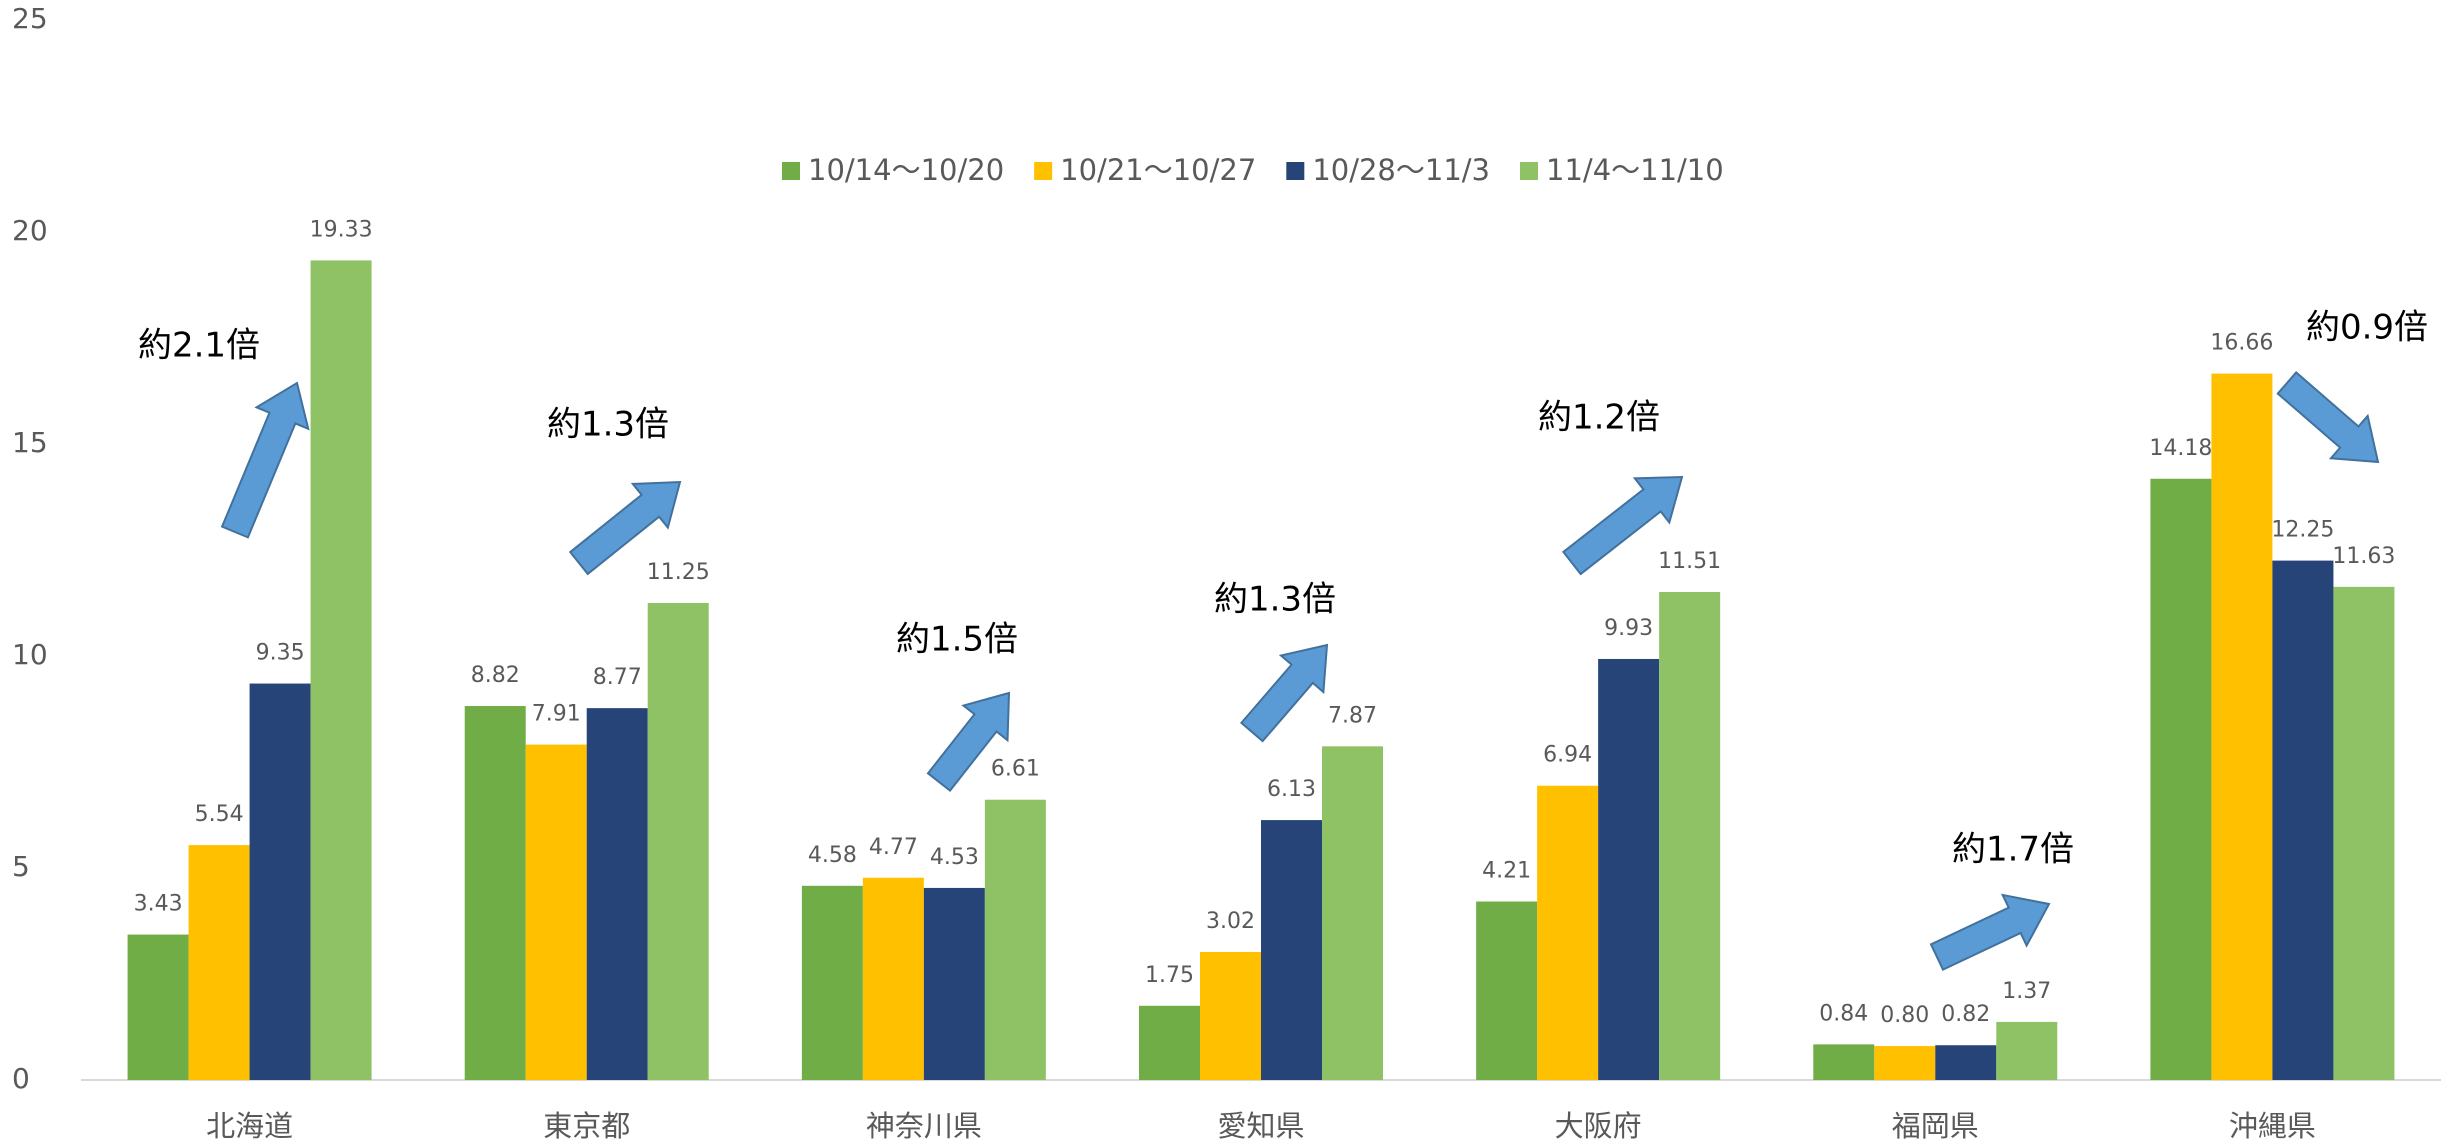 The width and height of the screenshot is (2453, 1147). Describe the element at coordinates (1689, 561) in the screenshot. I see `value-label: 11.51` at that location.